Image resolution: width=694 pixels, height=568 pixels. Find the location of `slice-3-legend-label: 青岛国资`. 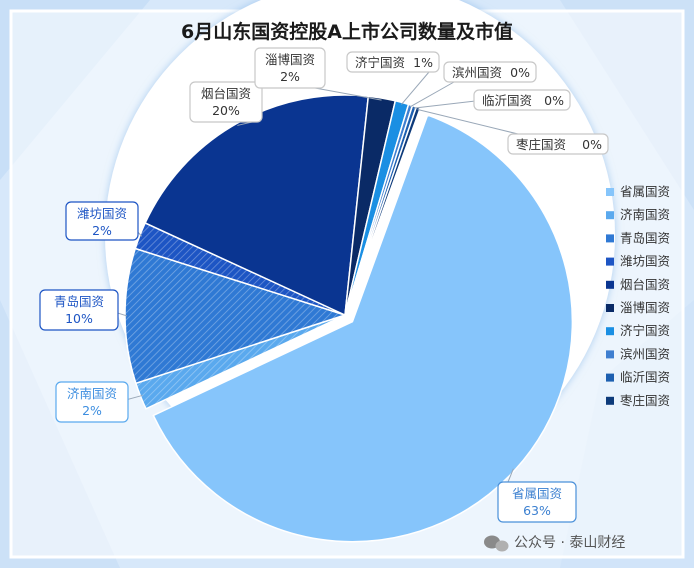

slice-3-legend-label: 青岛国资 is located at coordinates (645, 237).